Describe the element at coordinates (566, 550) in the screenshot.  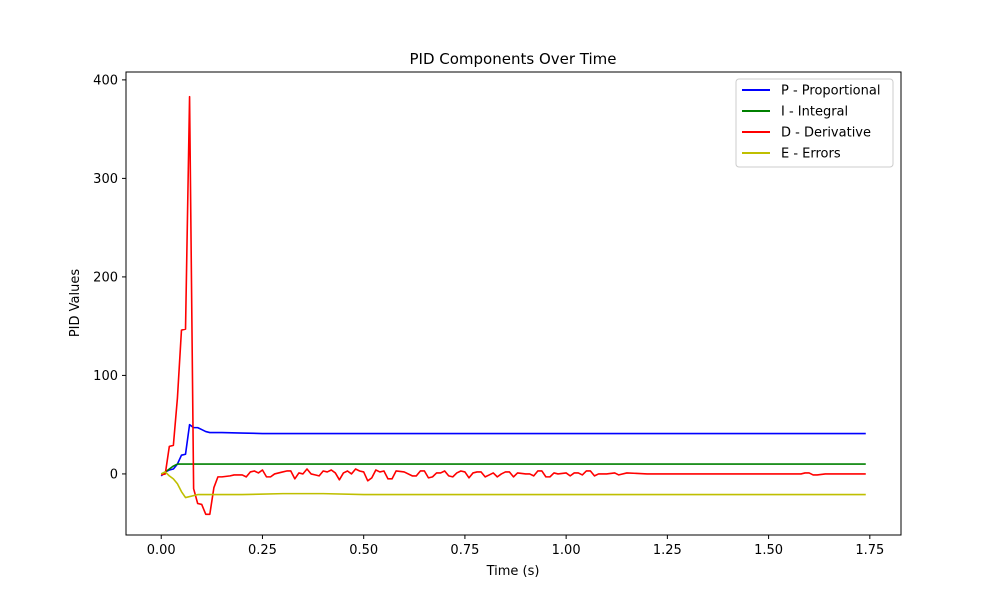
I see `x-tick-label: 1.00` at that location.